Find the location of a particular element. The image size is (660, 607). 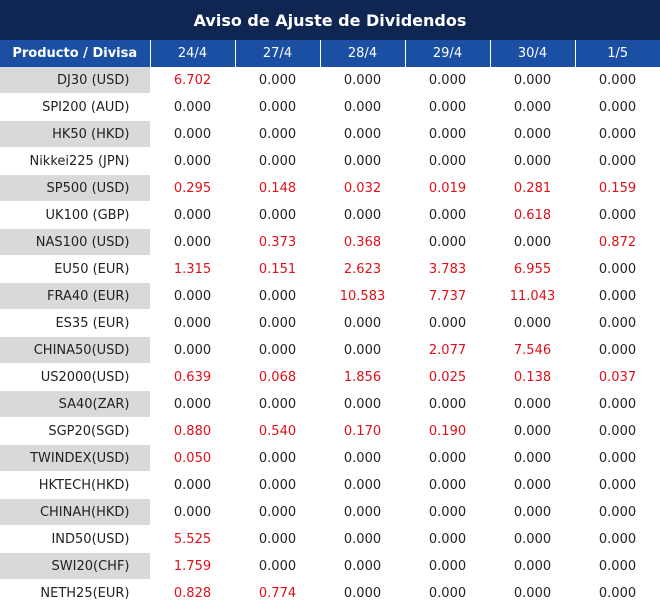

column-header-date: 29/4 is located at coordinates (448, 53).